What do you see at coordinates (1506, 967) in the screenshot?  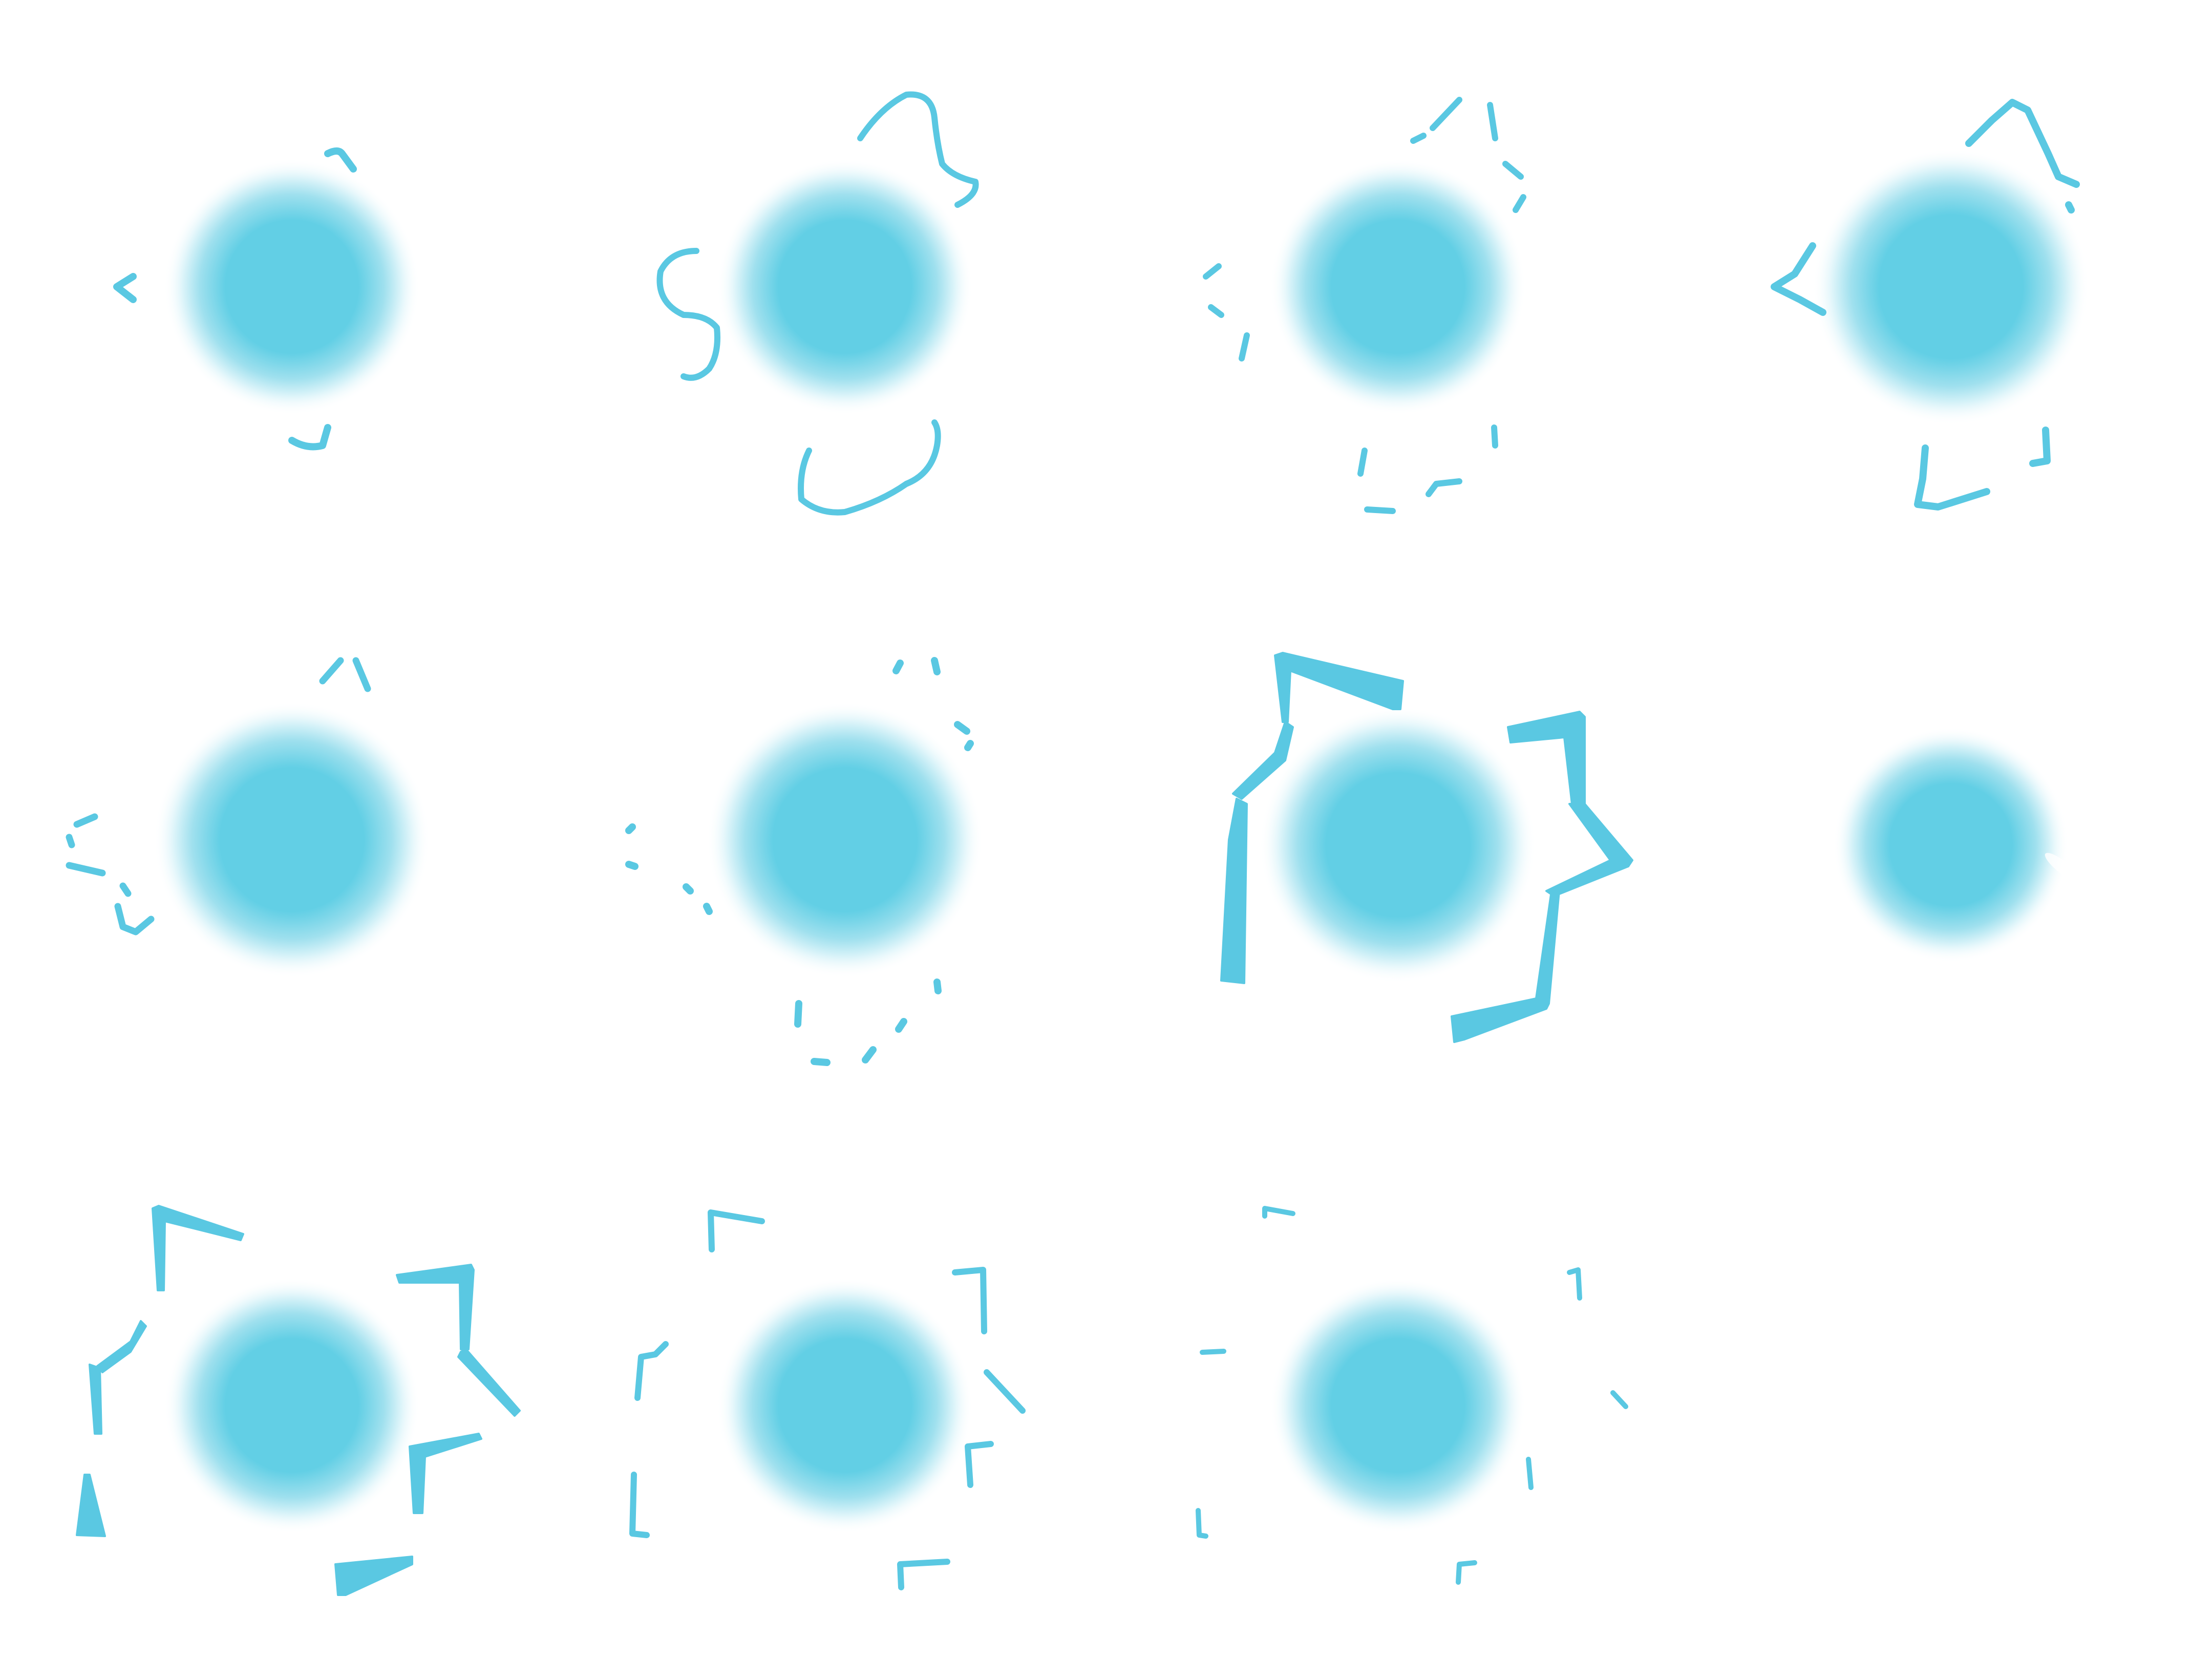 I see `starburst-shard-bottom` at bounding box center [1506, 967].